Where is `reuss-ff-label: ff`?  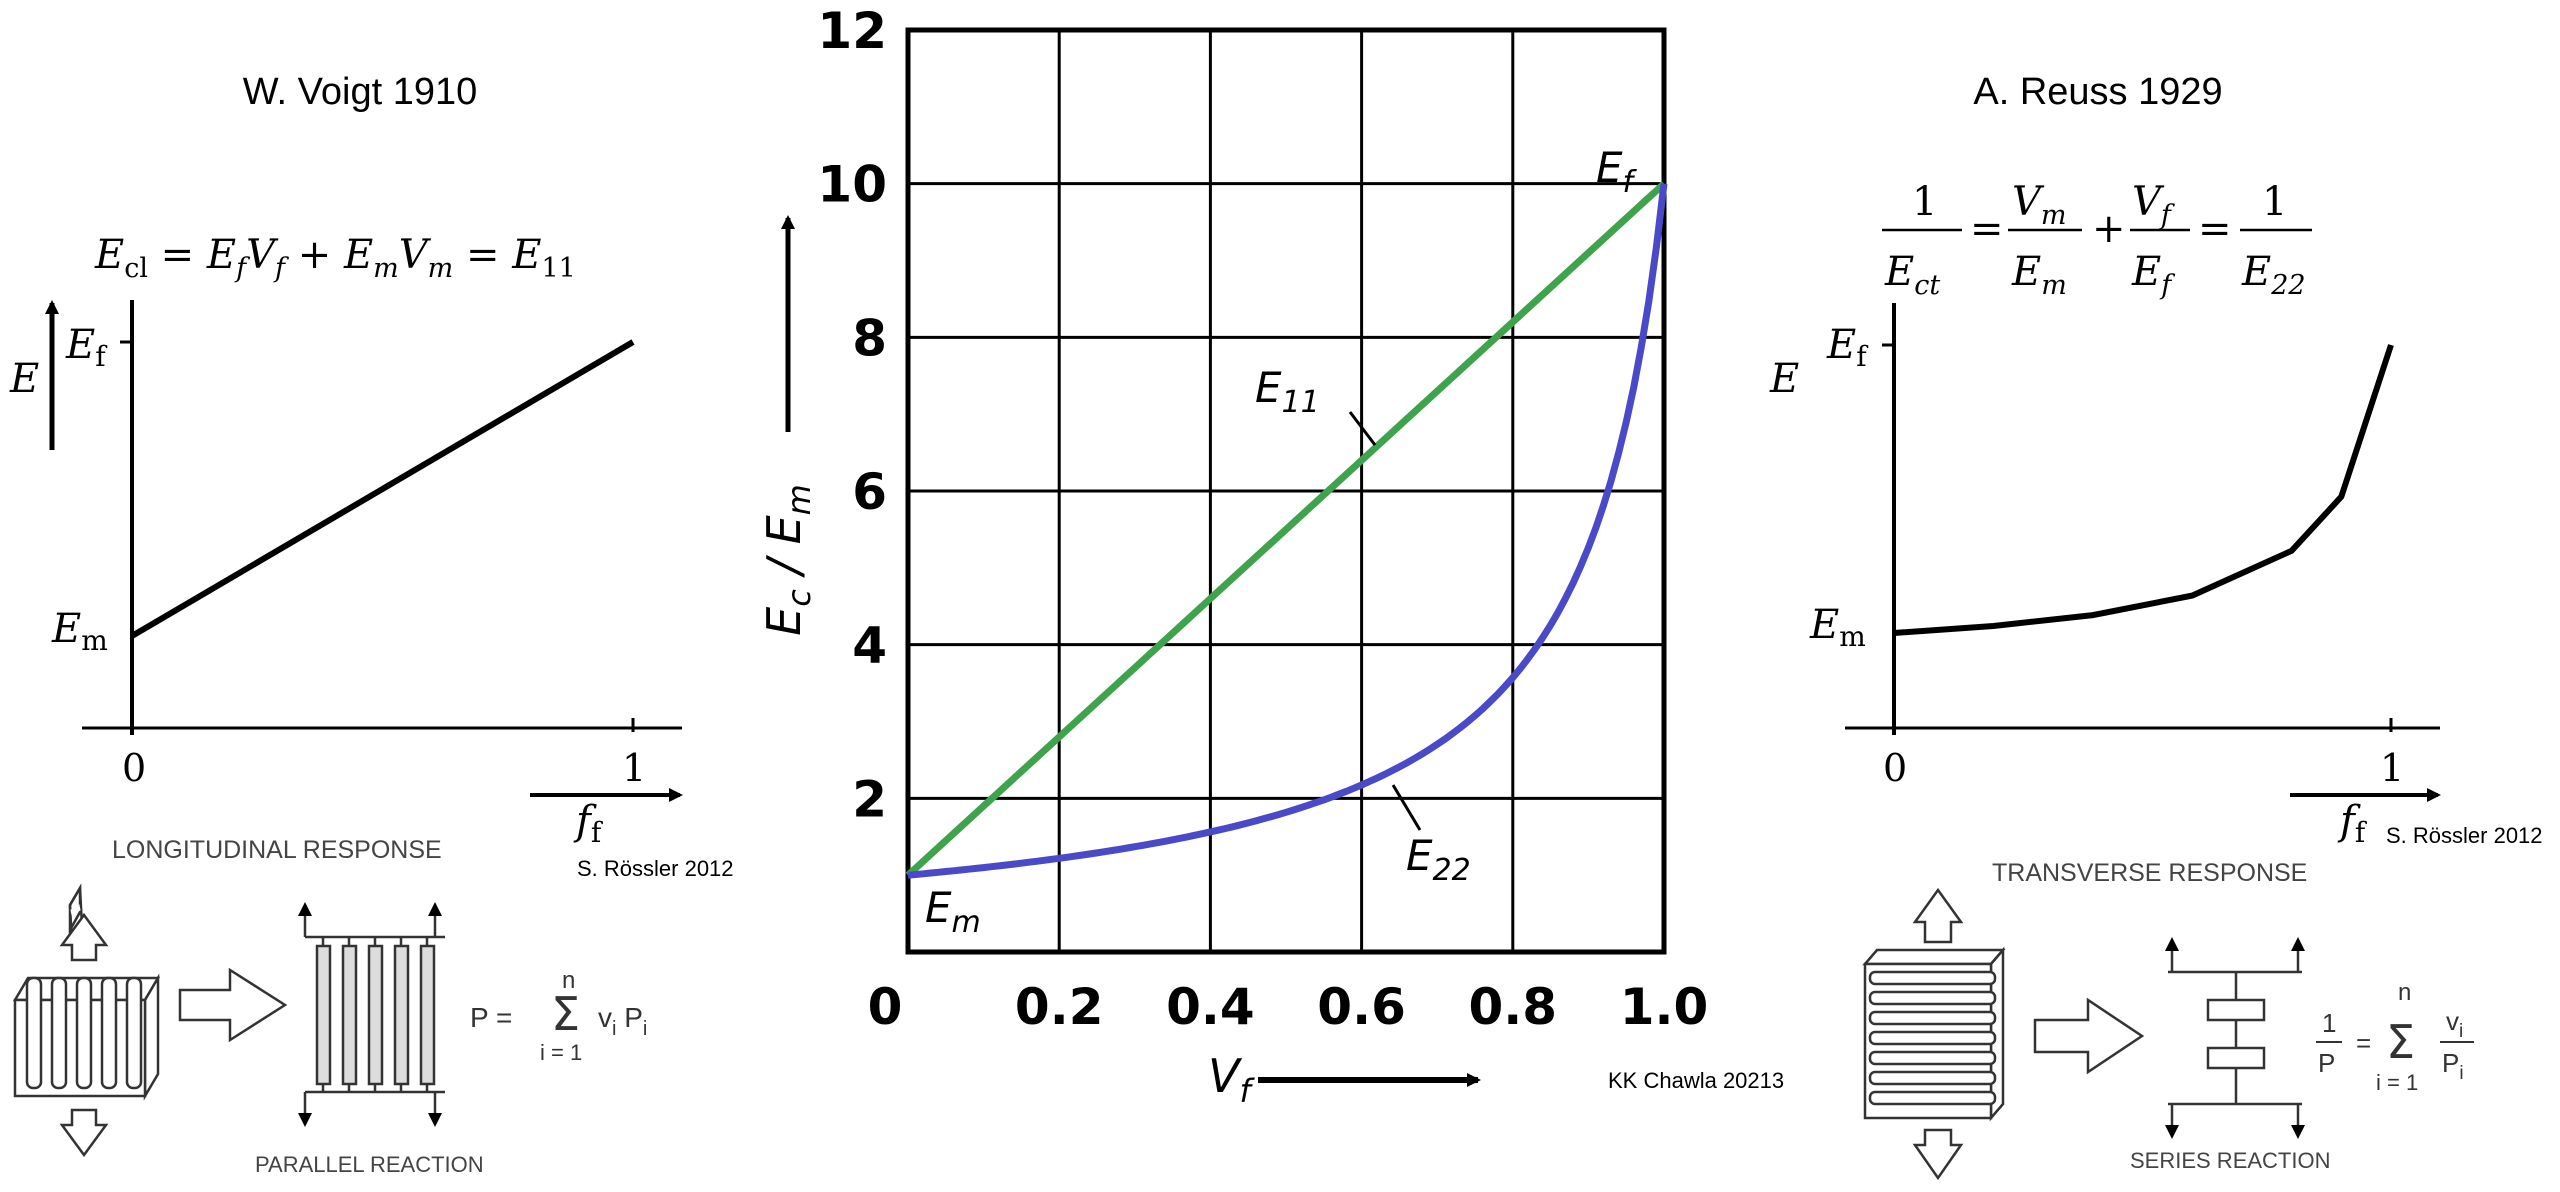 reuss-ff-label: ff is located at coordinates (2352, 823).